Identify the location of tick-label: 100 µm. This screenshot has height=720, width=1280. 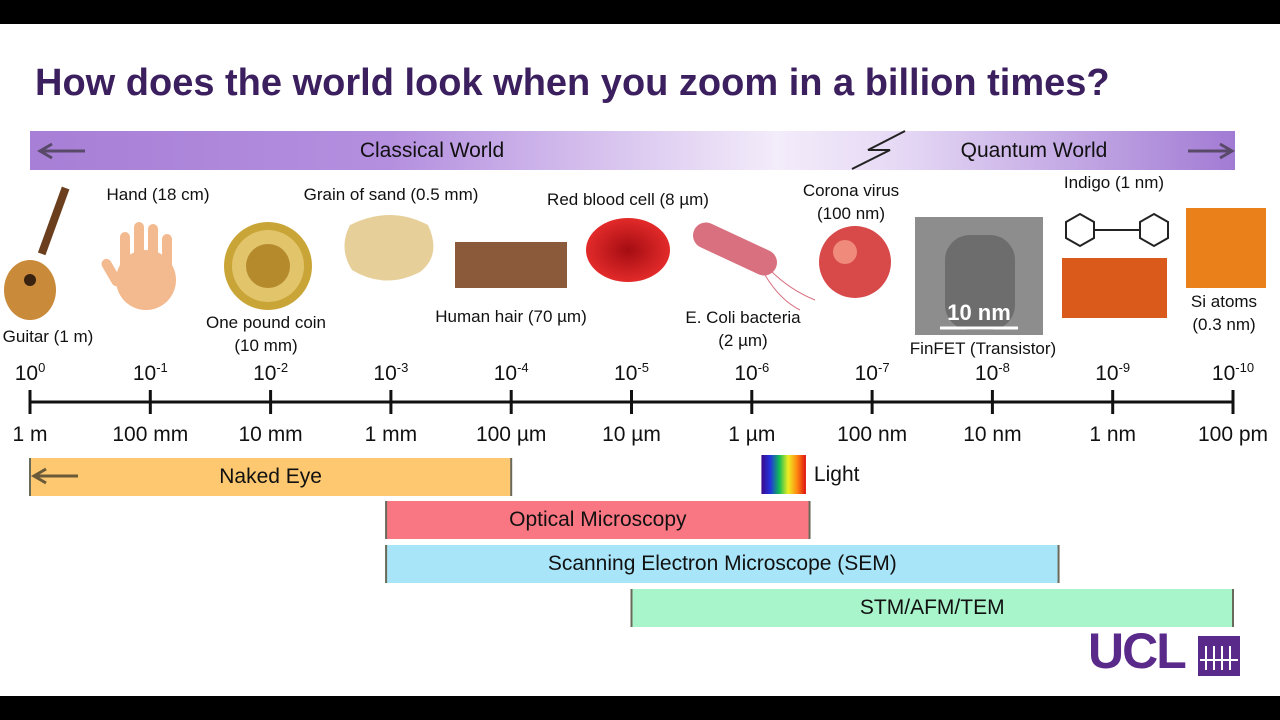
(511, 434).